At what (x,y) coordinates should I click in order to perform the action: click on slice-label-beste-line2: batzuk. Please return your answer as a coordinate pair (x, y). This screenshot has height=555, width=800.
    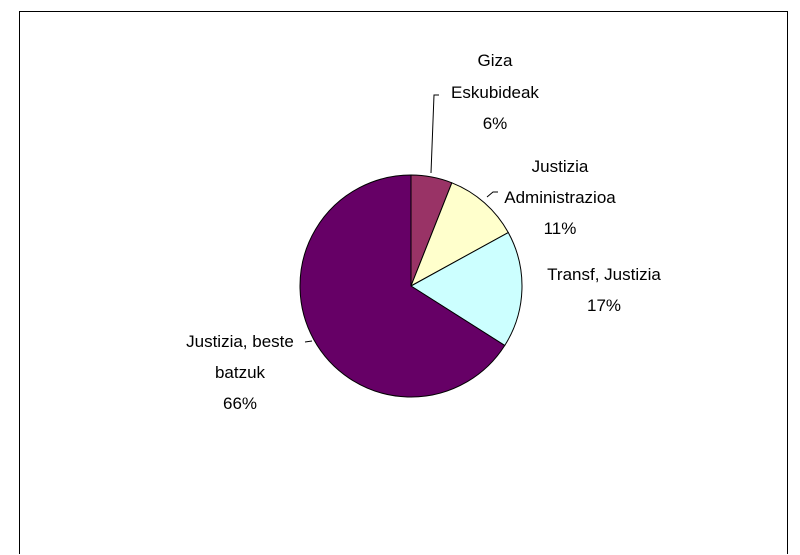
    Looking at the image, I should click on (240, 372).